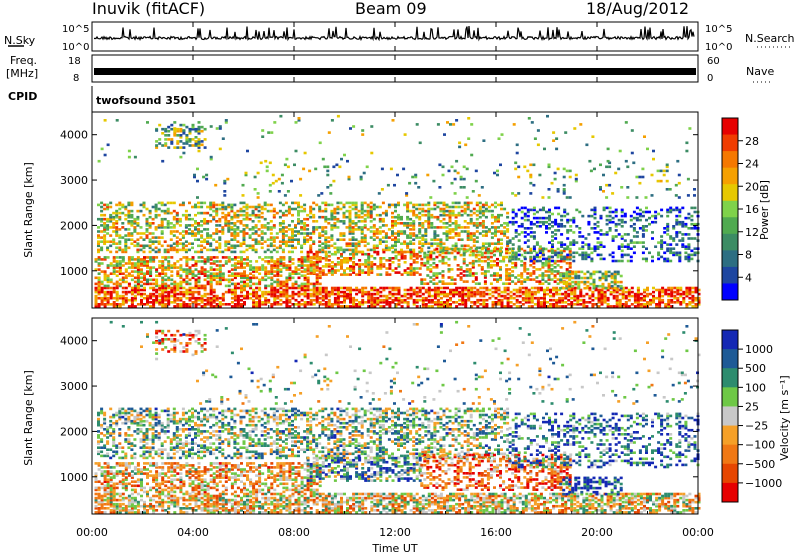 The width and height of the screenshot is (800, 554). Describe the element at coordinates (390, 69) in the screenshot. I see `freq-panel: Freq. [MHz] 18 8 60 0 Nave` at that location.